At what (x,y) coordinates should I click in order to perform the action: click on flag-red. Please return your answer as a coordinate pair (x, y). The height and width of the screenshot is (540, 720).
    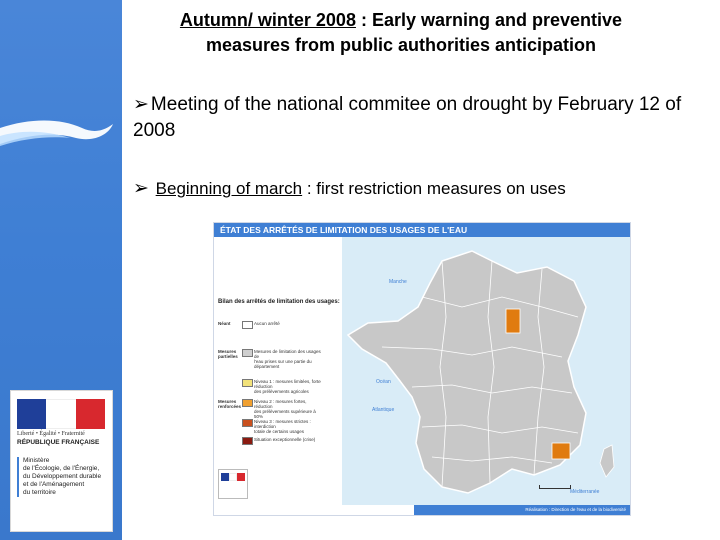
    Looking at the image, I should click on (90, 414).